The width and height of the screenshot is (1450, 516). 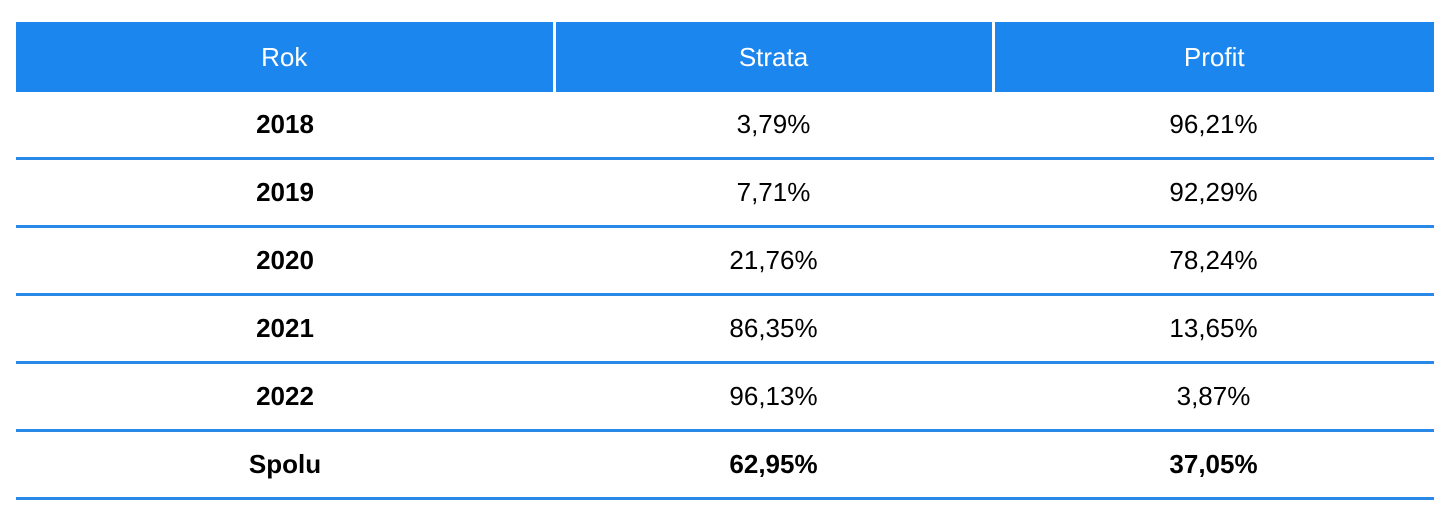 I want to click on cell-rok: 2018, so click(x=285, y=126).